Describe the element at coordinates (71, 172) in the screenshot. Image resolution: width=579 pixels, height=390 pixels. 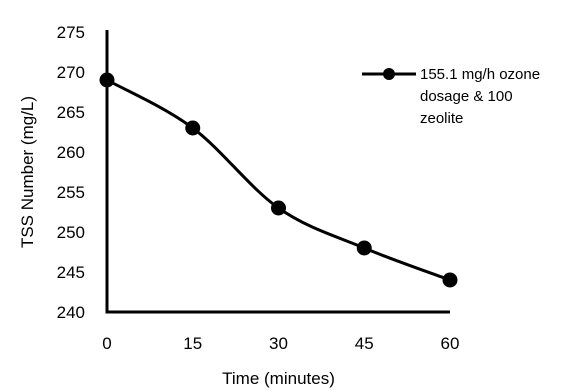
I see `y-tick-labels: 240 245 250 255 260 265 270 275` at that location.